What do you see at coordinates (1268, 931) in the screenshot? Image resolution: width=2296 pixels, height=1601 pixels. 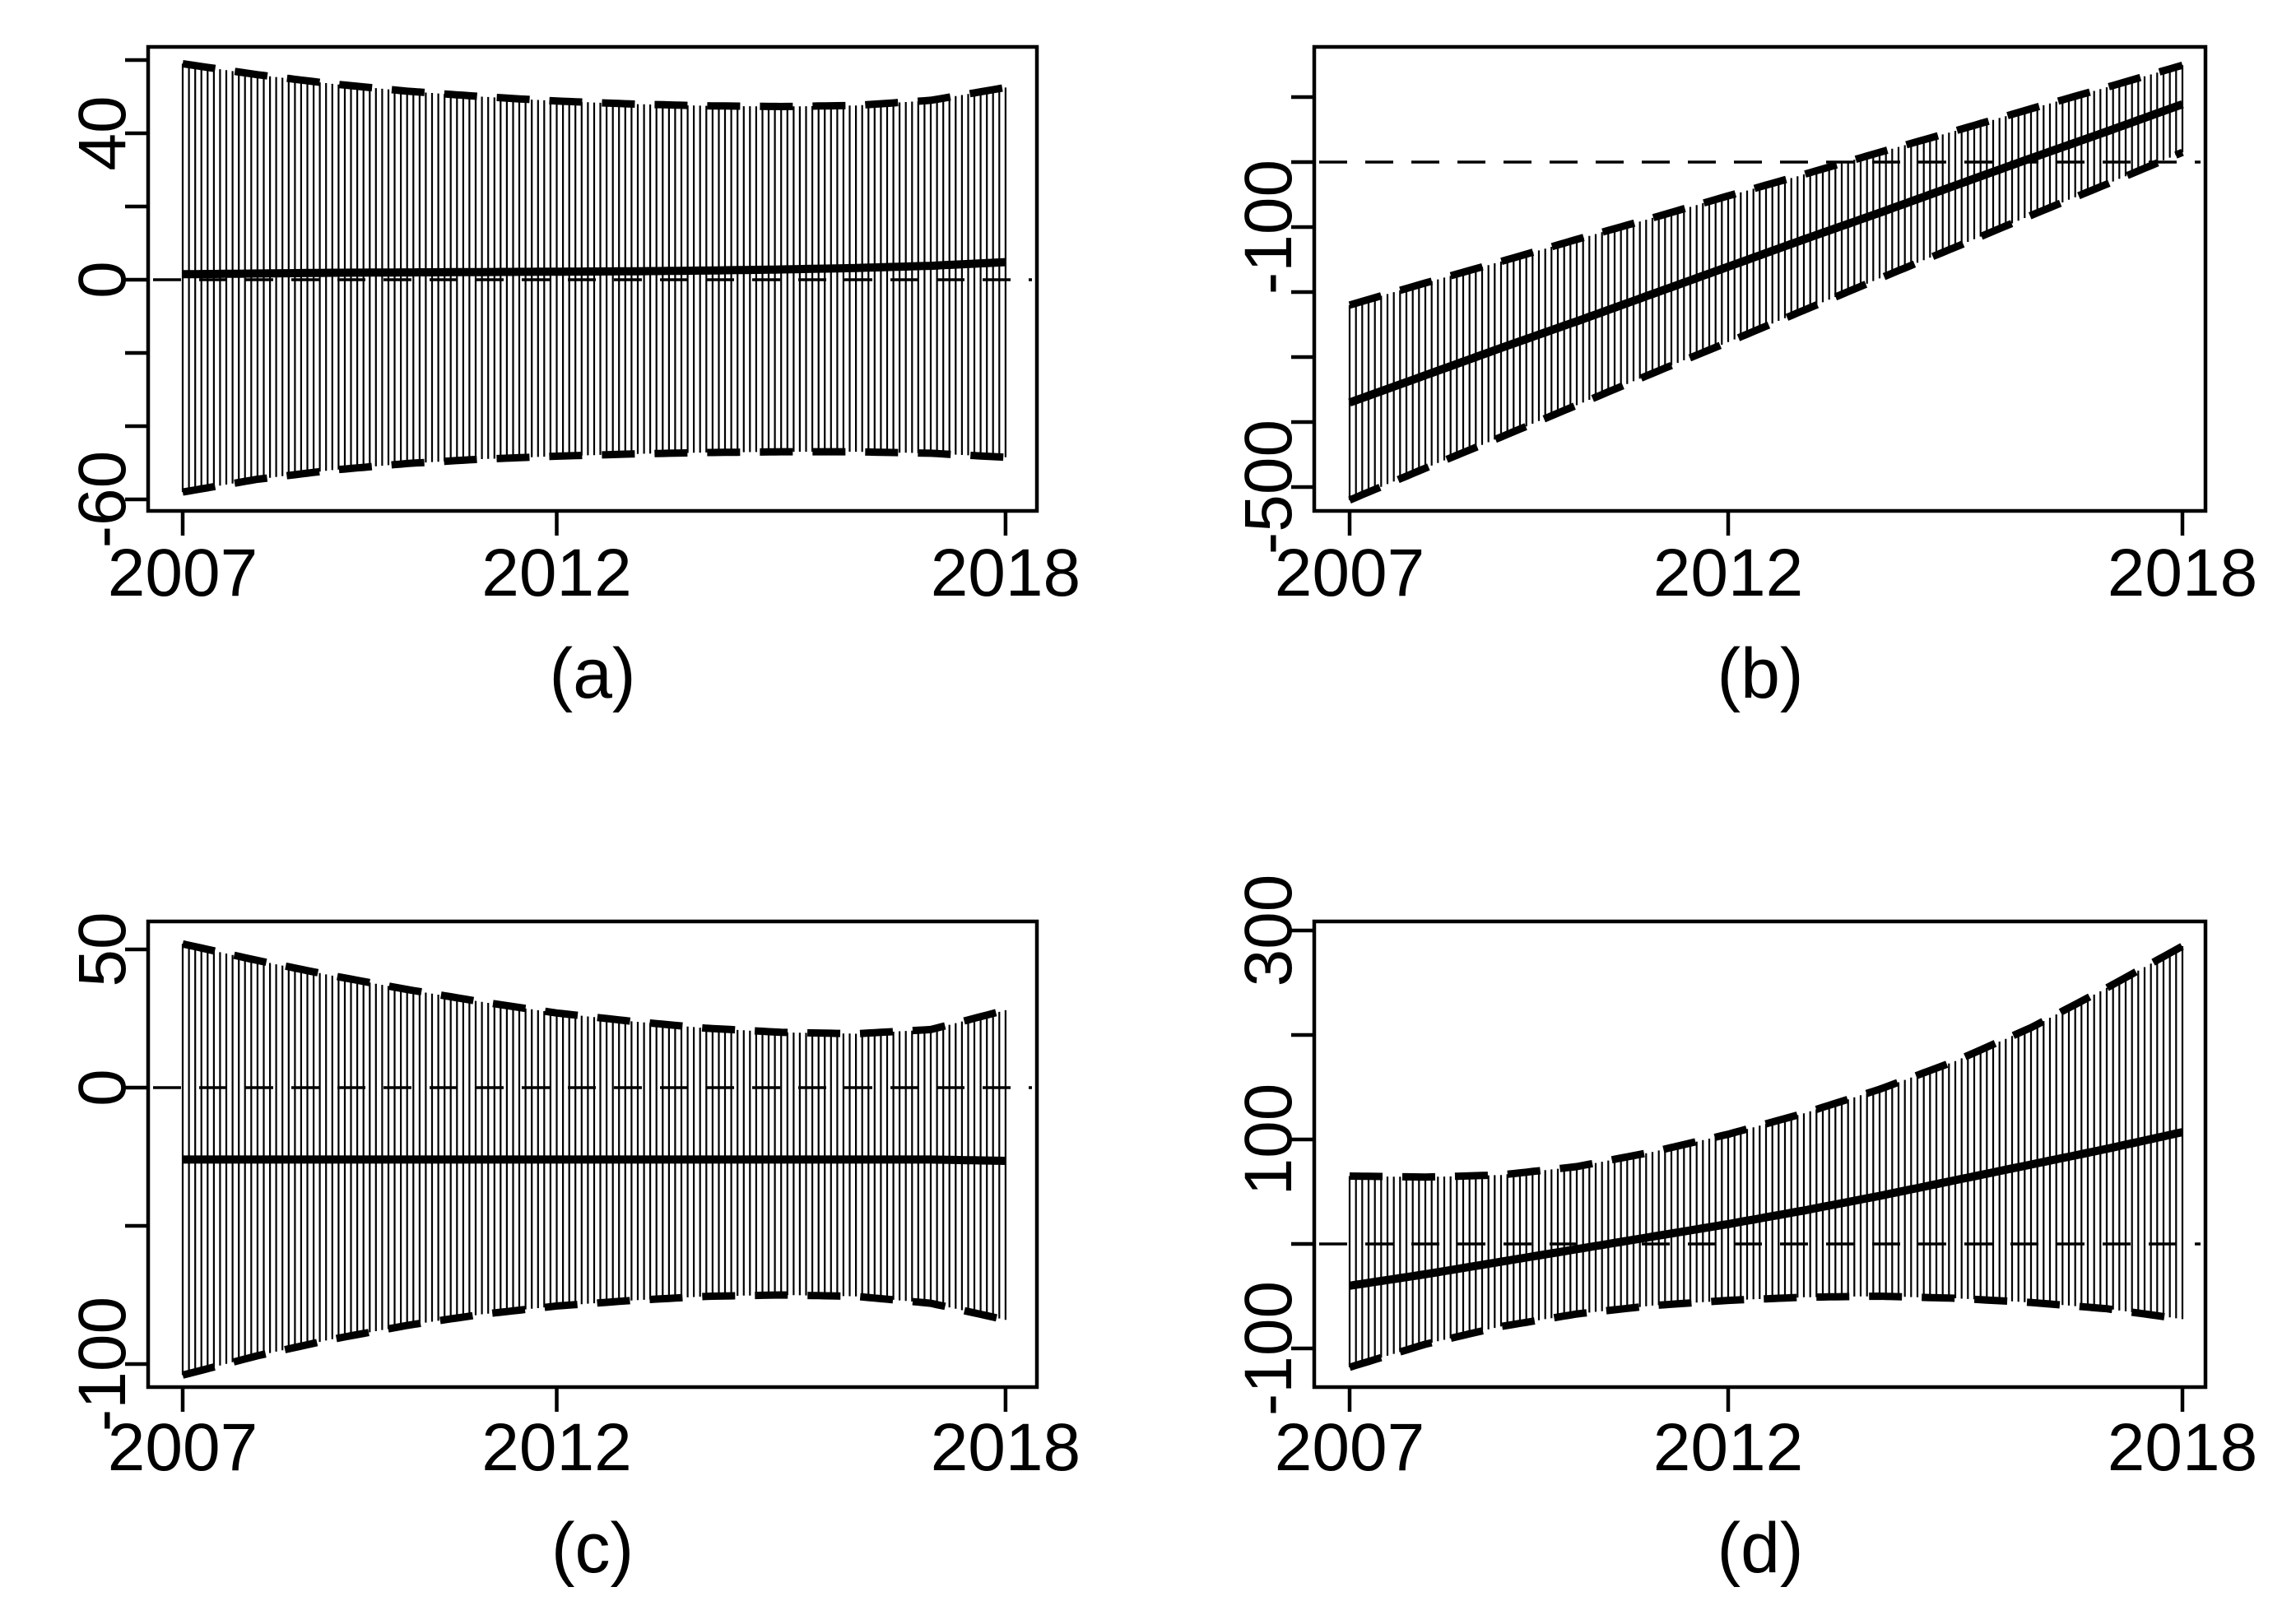 I see `y-tick-label: 300` at bounding box center [1268, 931].